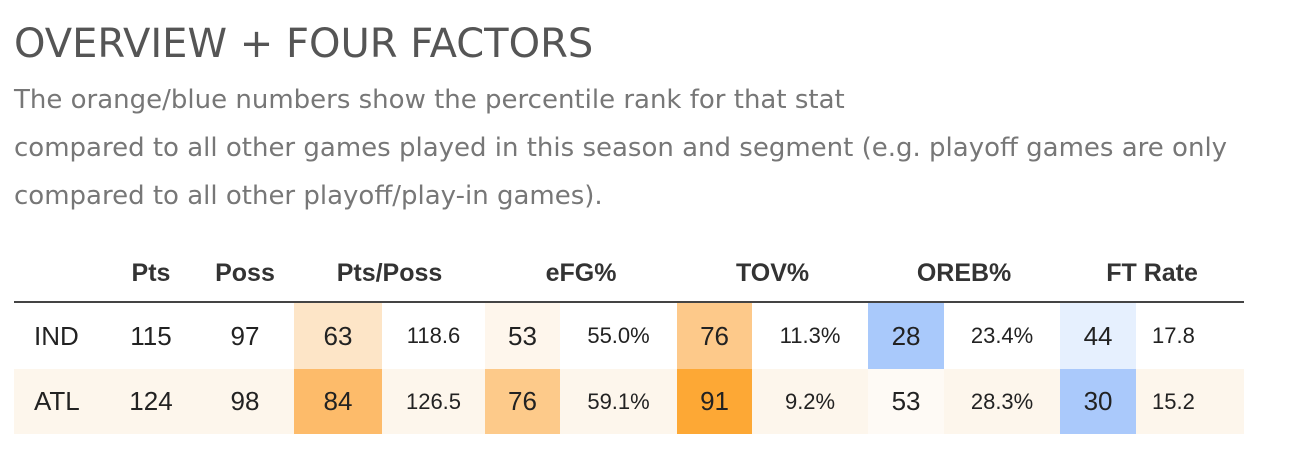 The width and height of the screenshot is (1314, 452). I want to click on poss-cell: 97, so click(245, 335).